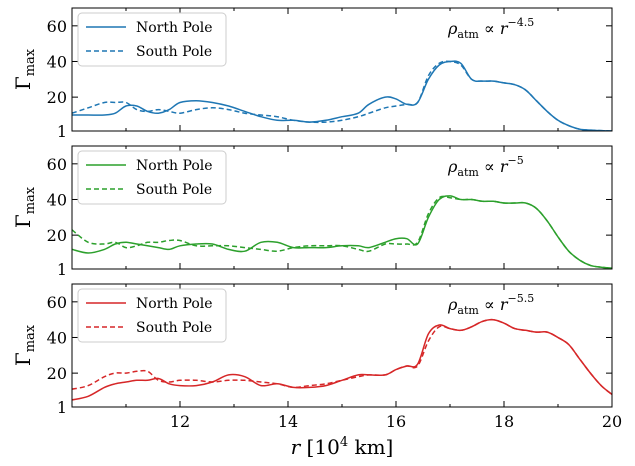  I want to click on x-axis-label: r [104 km], so click(342, 447).